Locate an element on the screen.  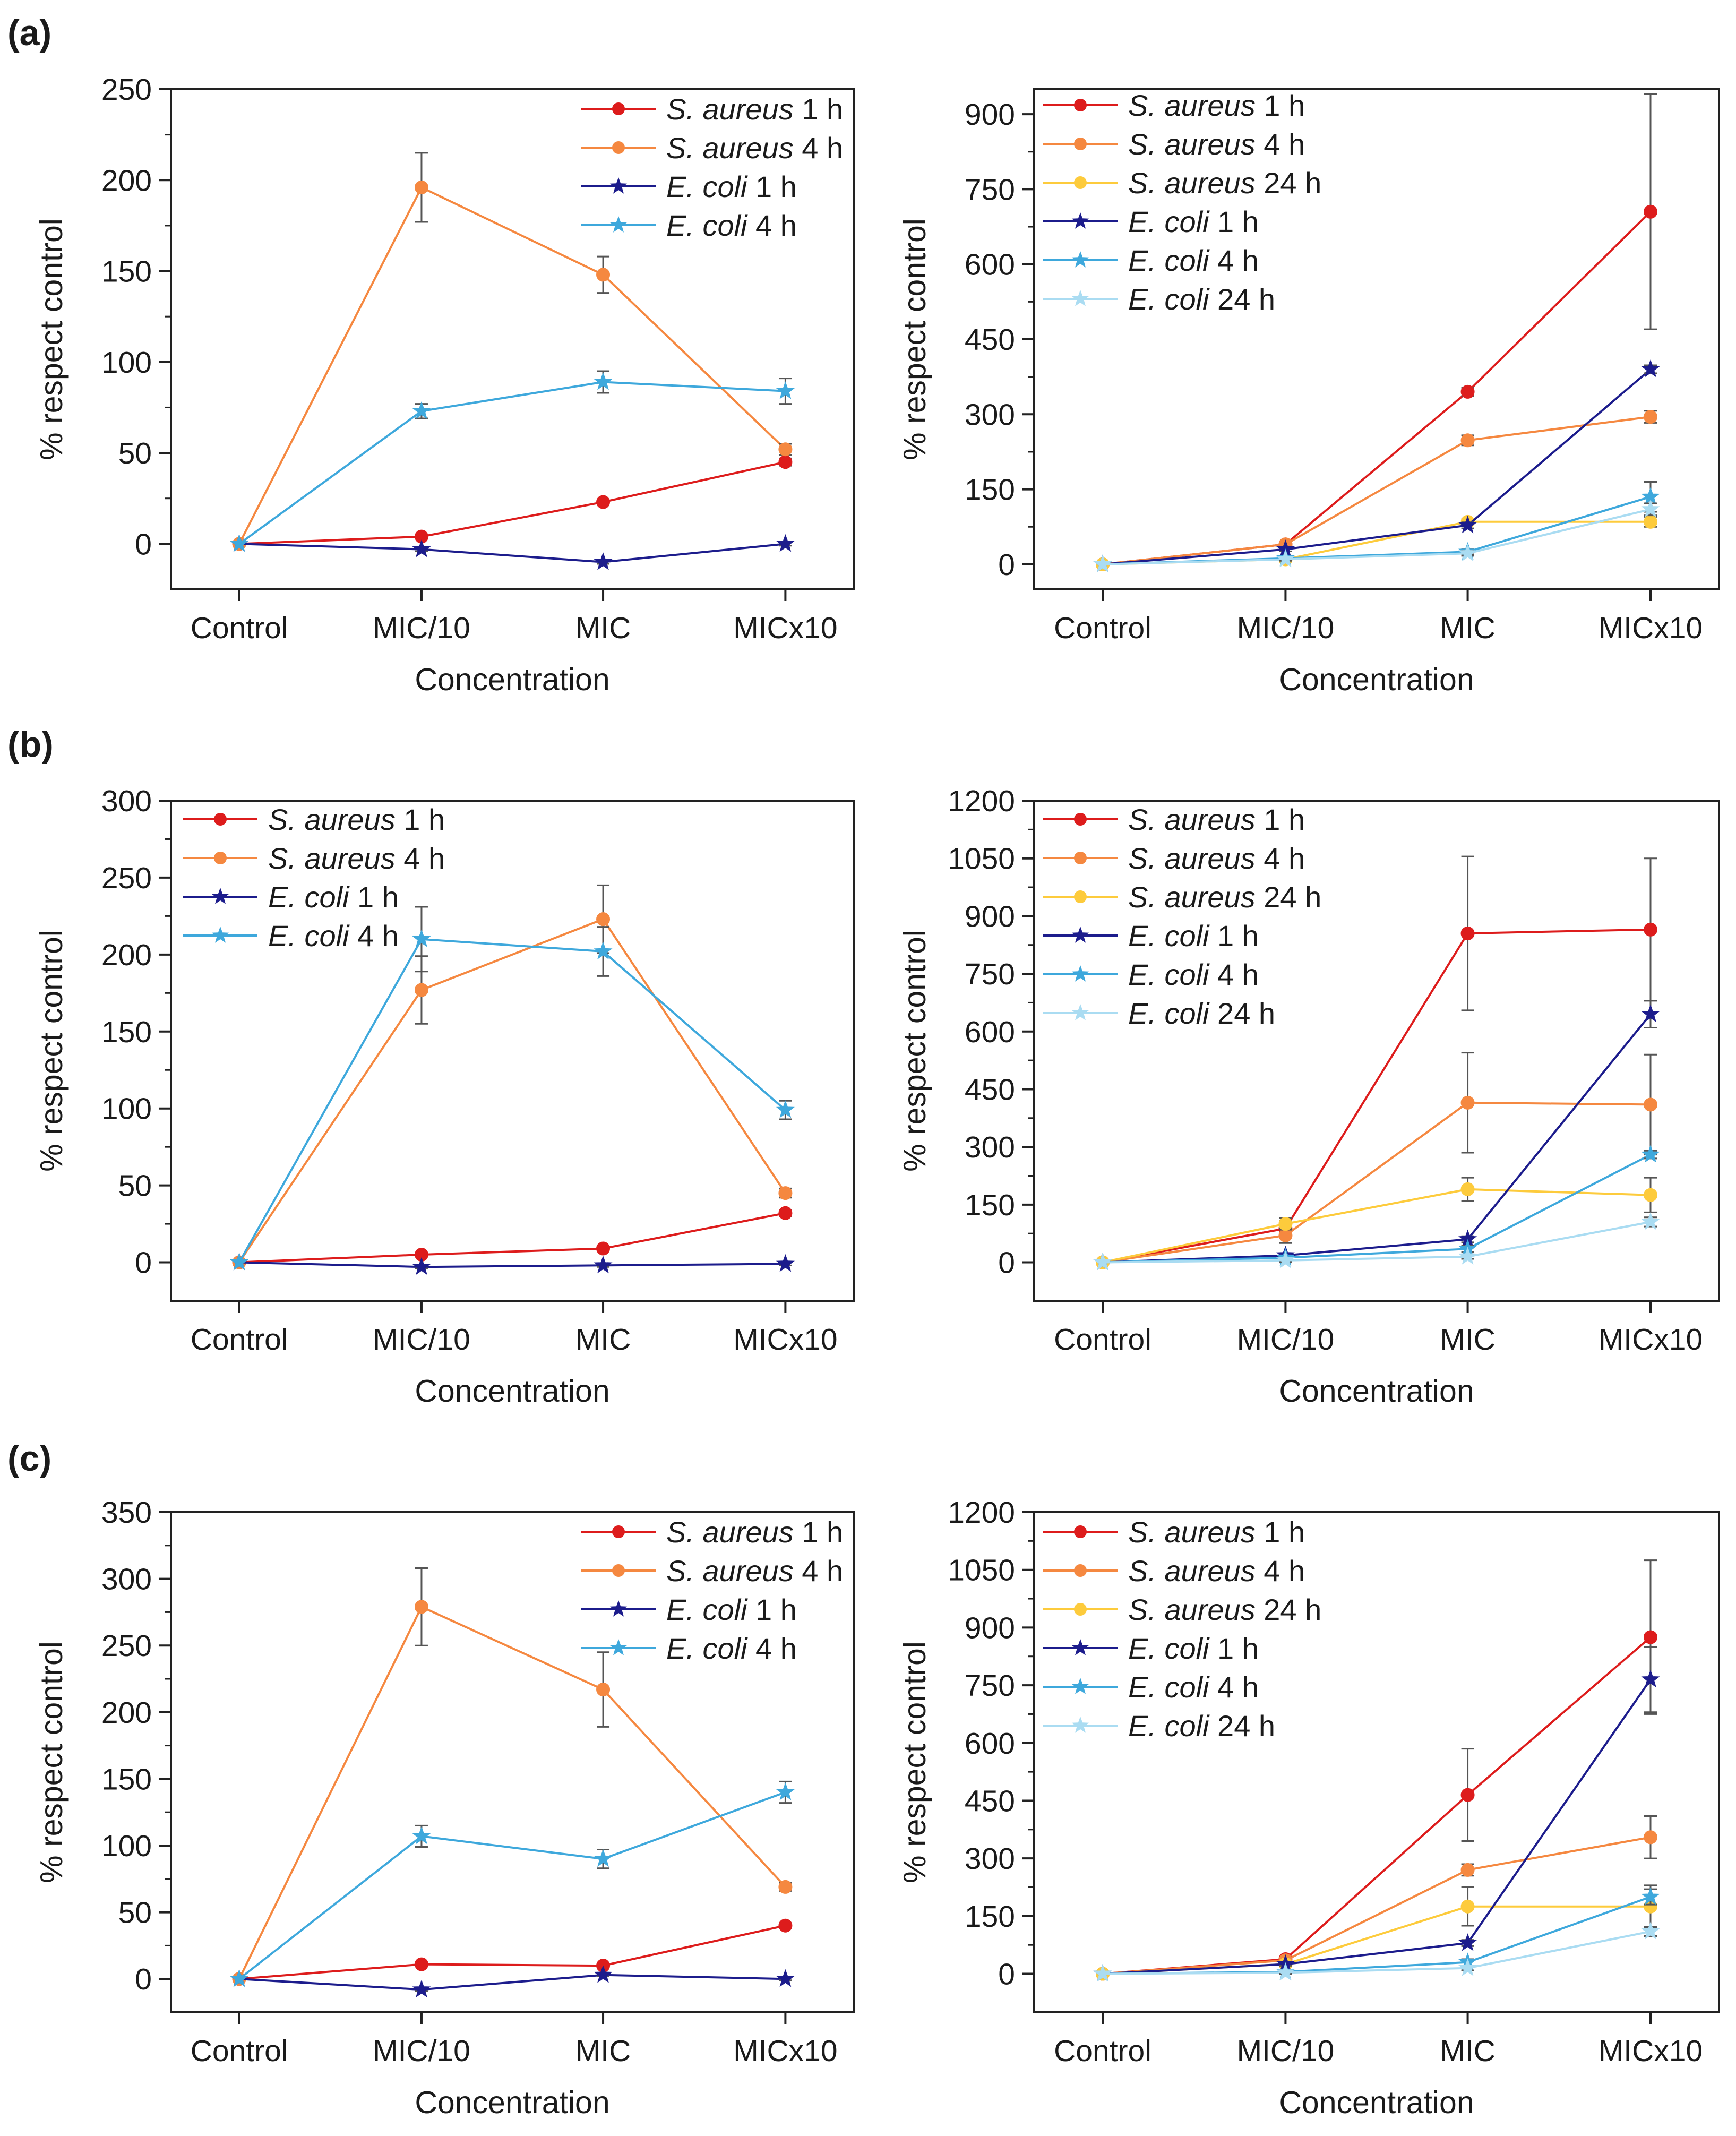
y-tick-label: 1200 is located at coordinates (981, 801).